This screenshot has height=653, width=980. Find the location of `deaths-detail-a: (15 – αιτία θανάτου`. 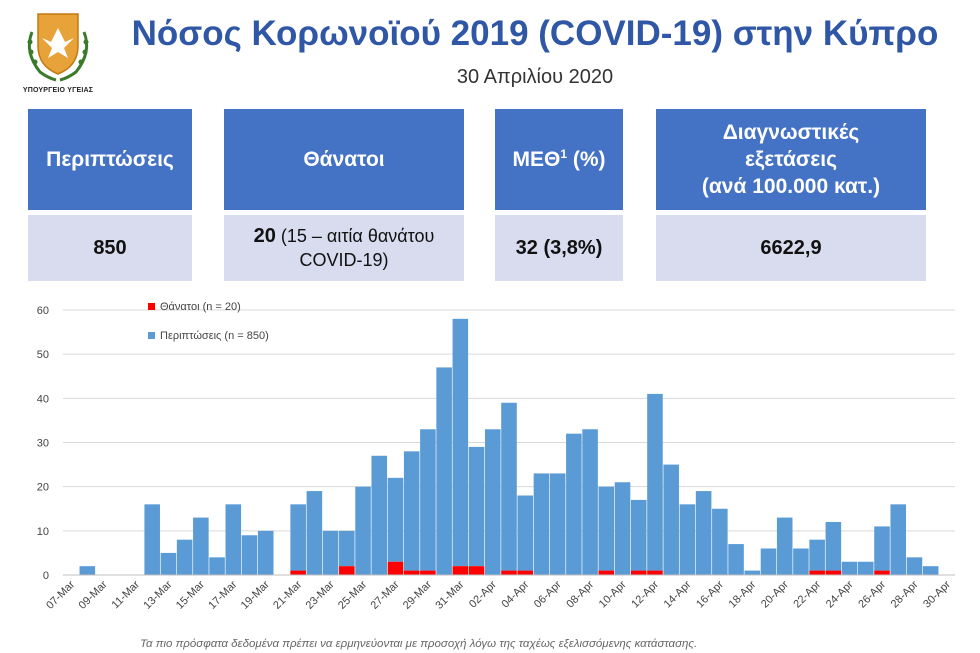

deaths-detail-a: (15 – αιτία θανάτου is located at coordinates (357, 236).